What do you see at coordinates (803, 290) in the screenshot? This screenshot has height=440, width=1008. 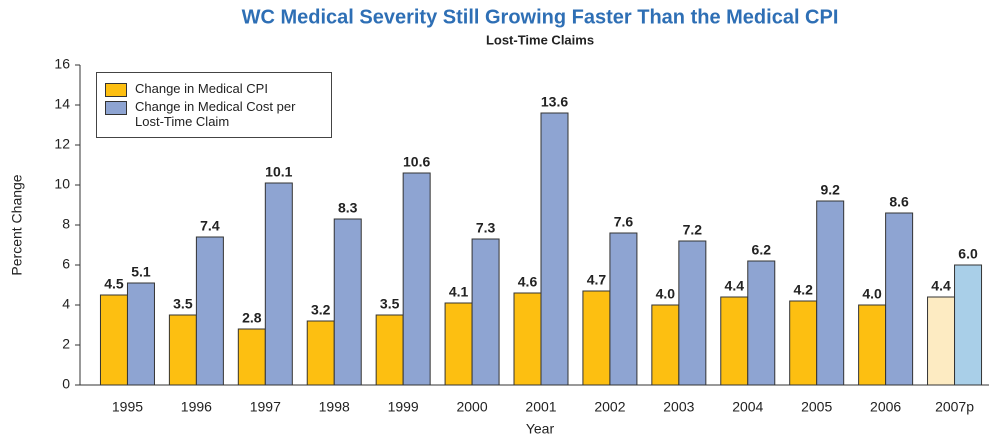 I see `data-label: 4.2` at bounding box center [803, 290].